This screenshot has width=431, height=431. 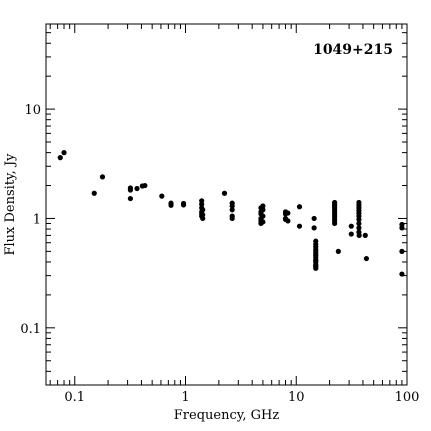 I want to click on x-tick-label: 10, so click(x=296, y=397).